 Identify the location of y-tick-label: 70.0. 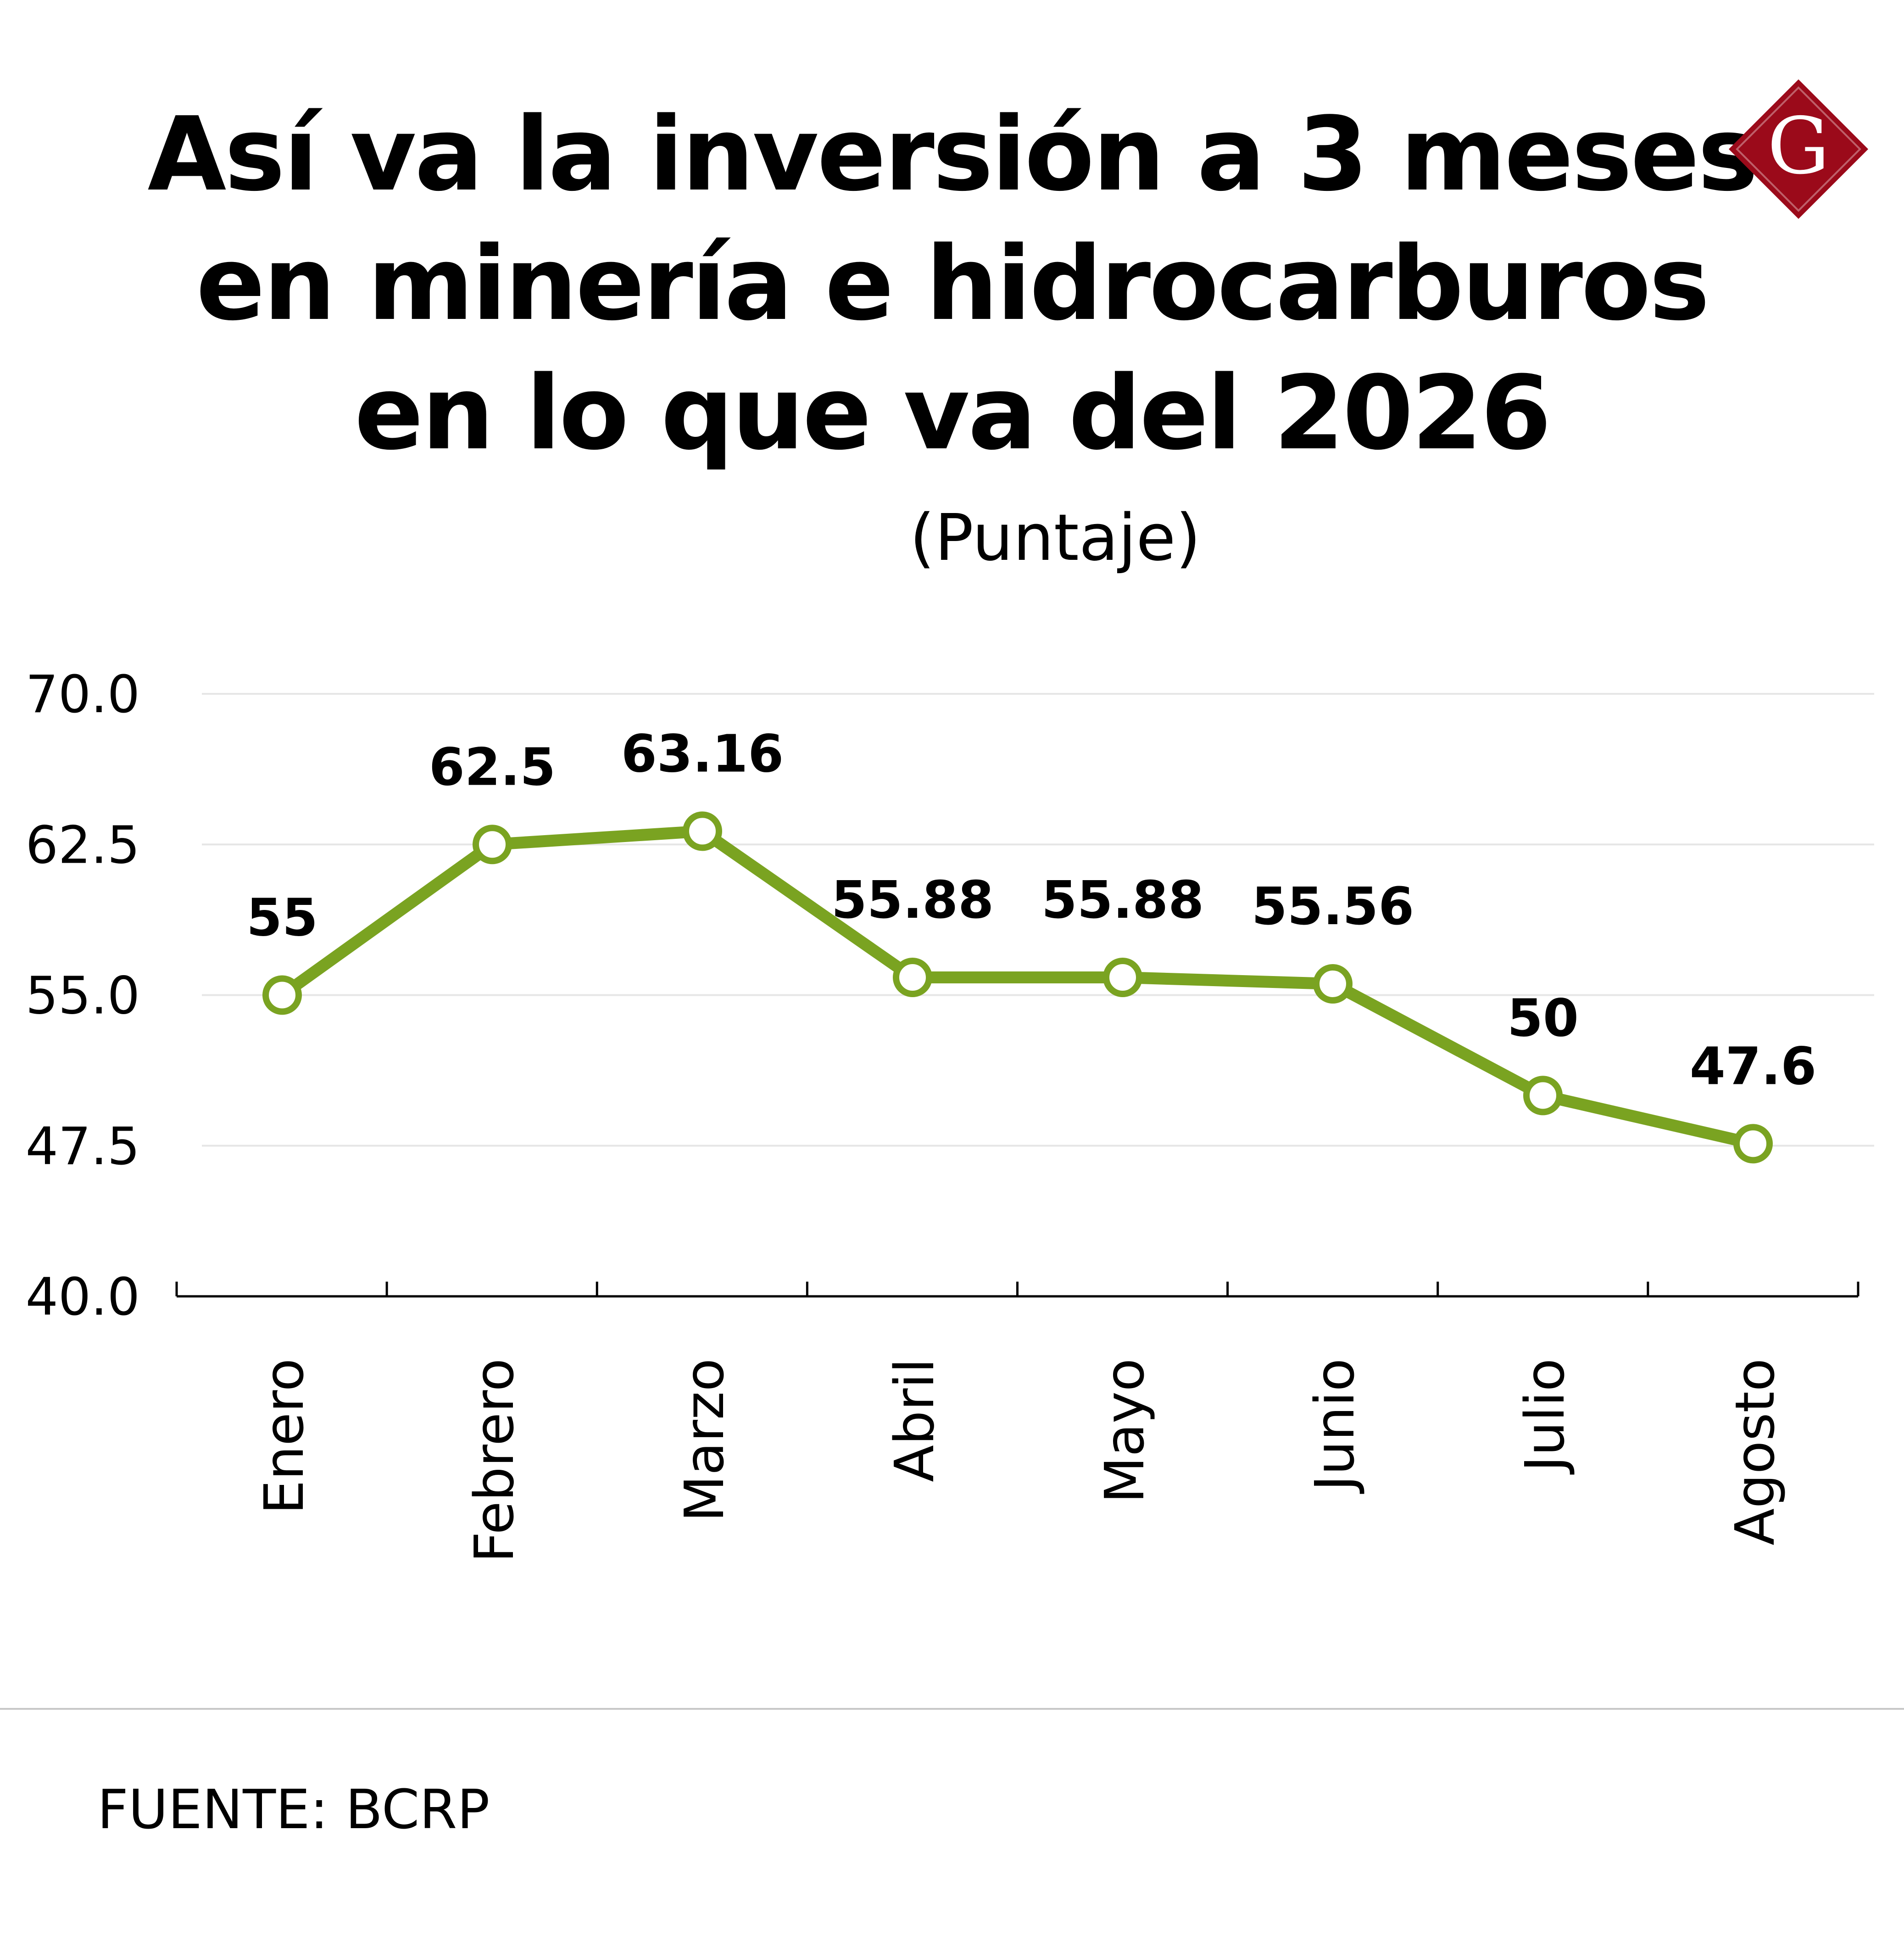
(83, 695).